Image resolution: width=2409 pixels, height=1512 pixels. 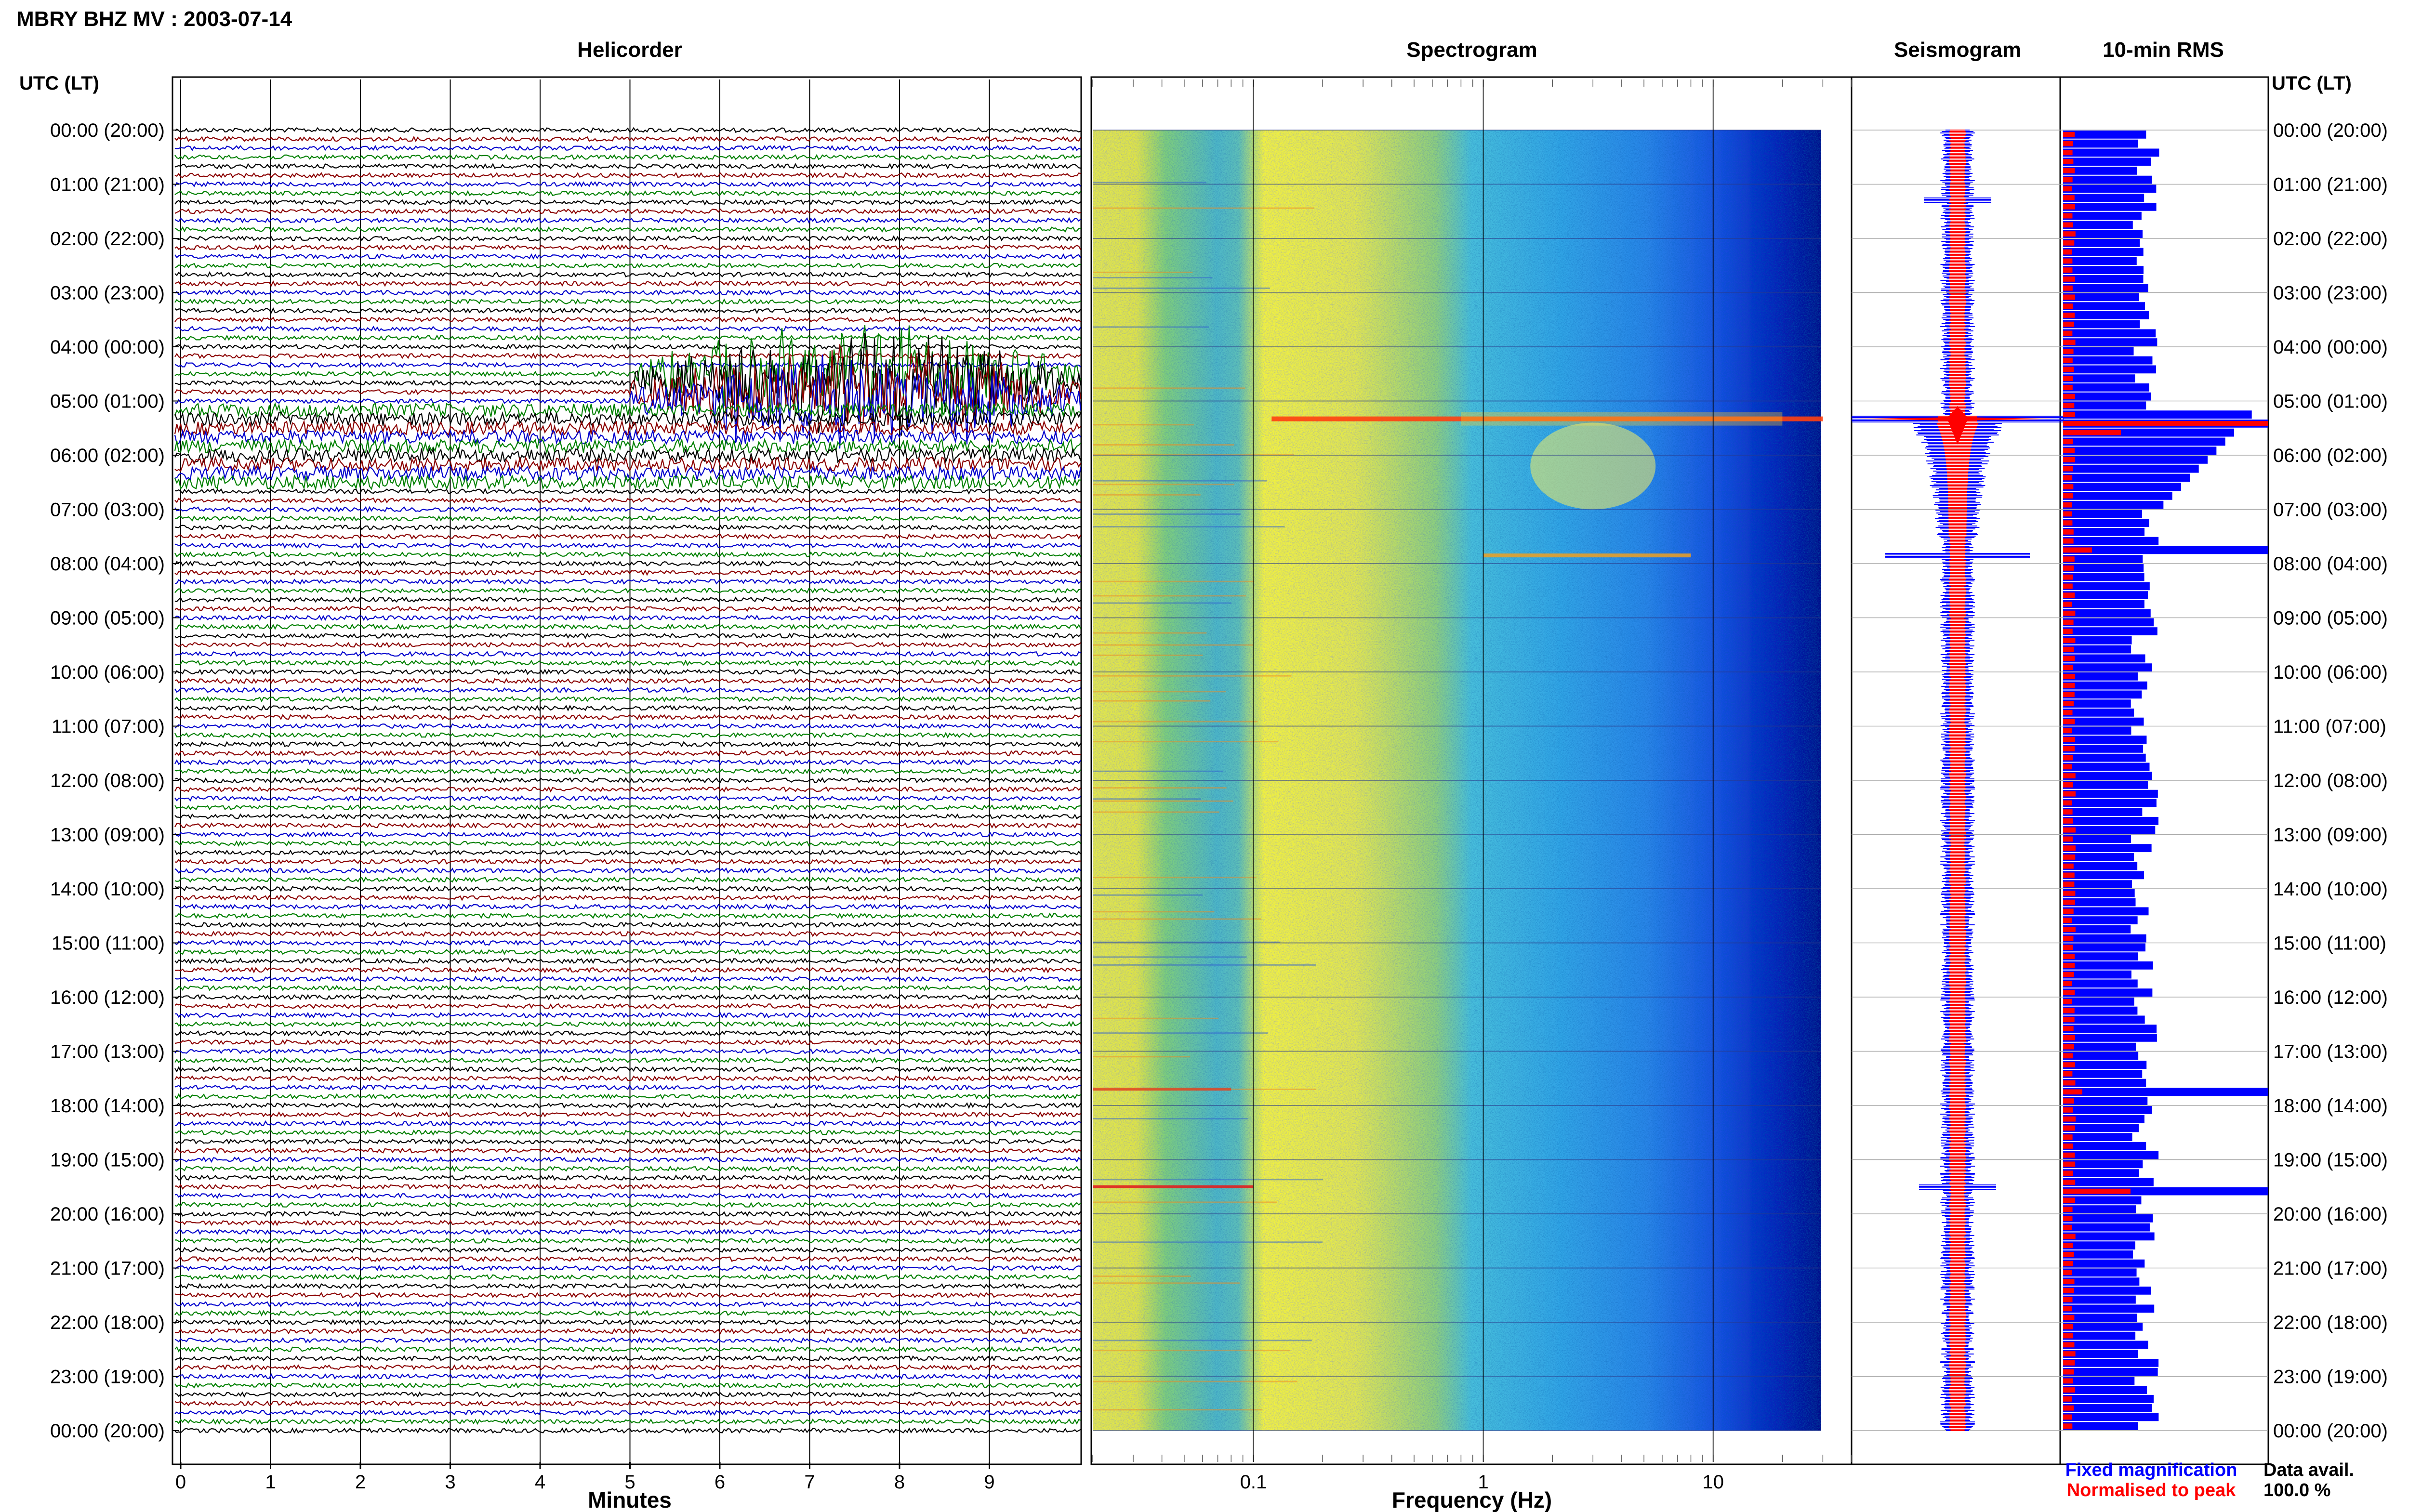 What do you see at coordinates (2329, 726) in the screenshot?
I see `hour-tick-label-right: 11:00 (07:00)` at bounding box center [2329, 726].